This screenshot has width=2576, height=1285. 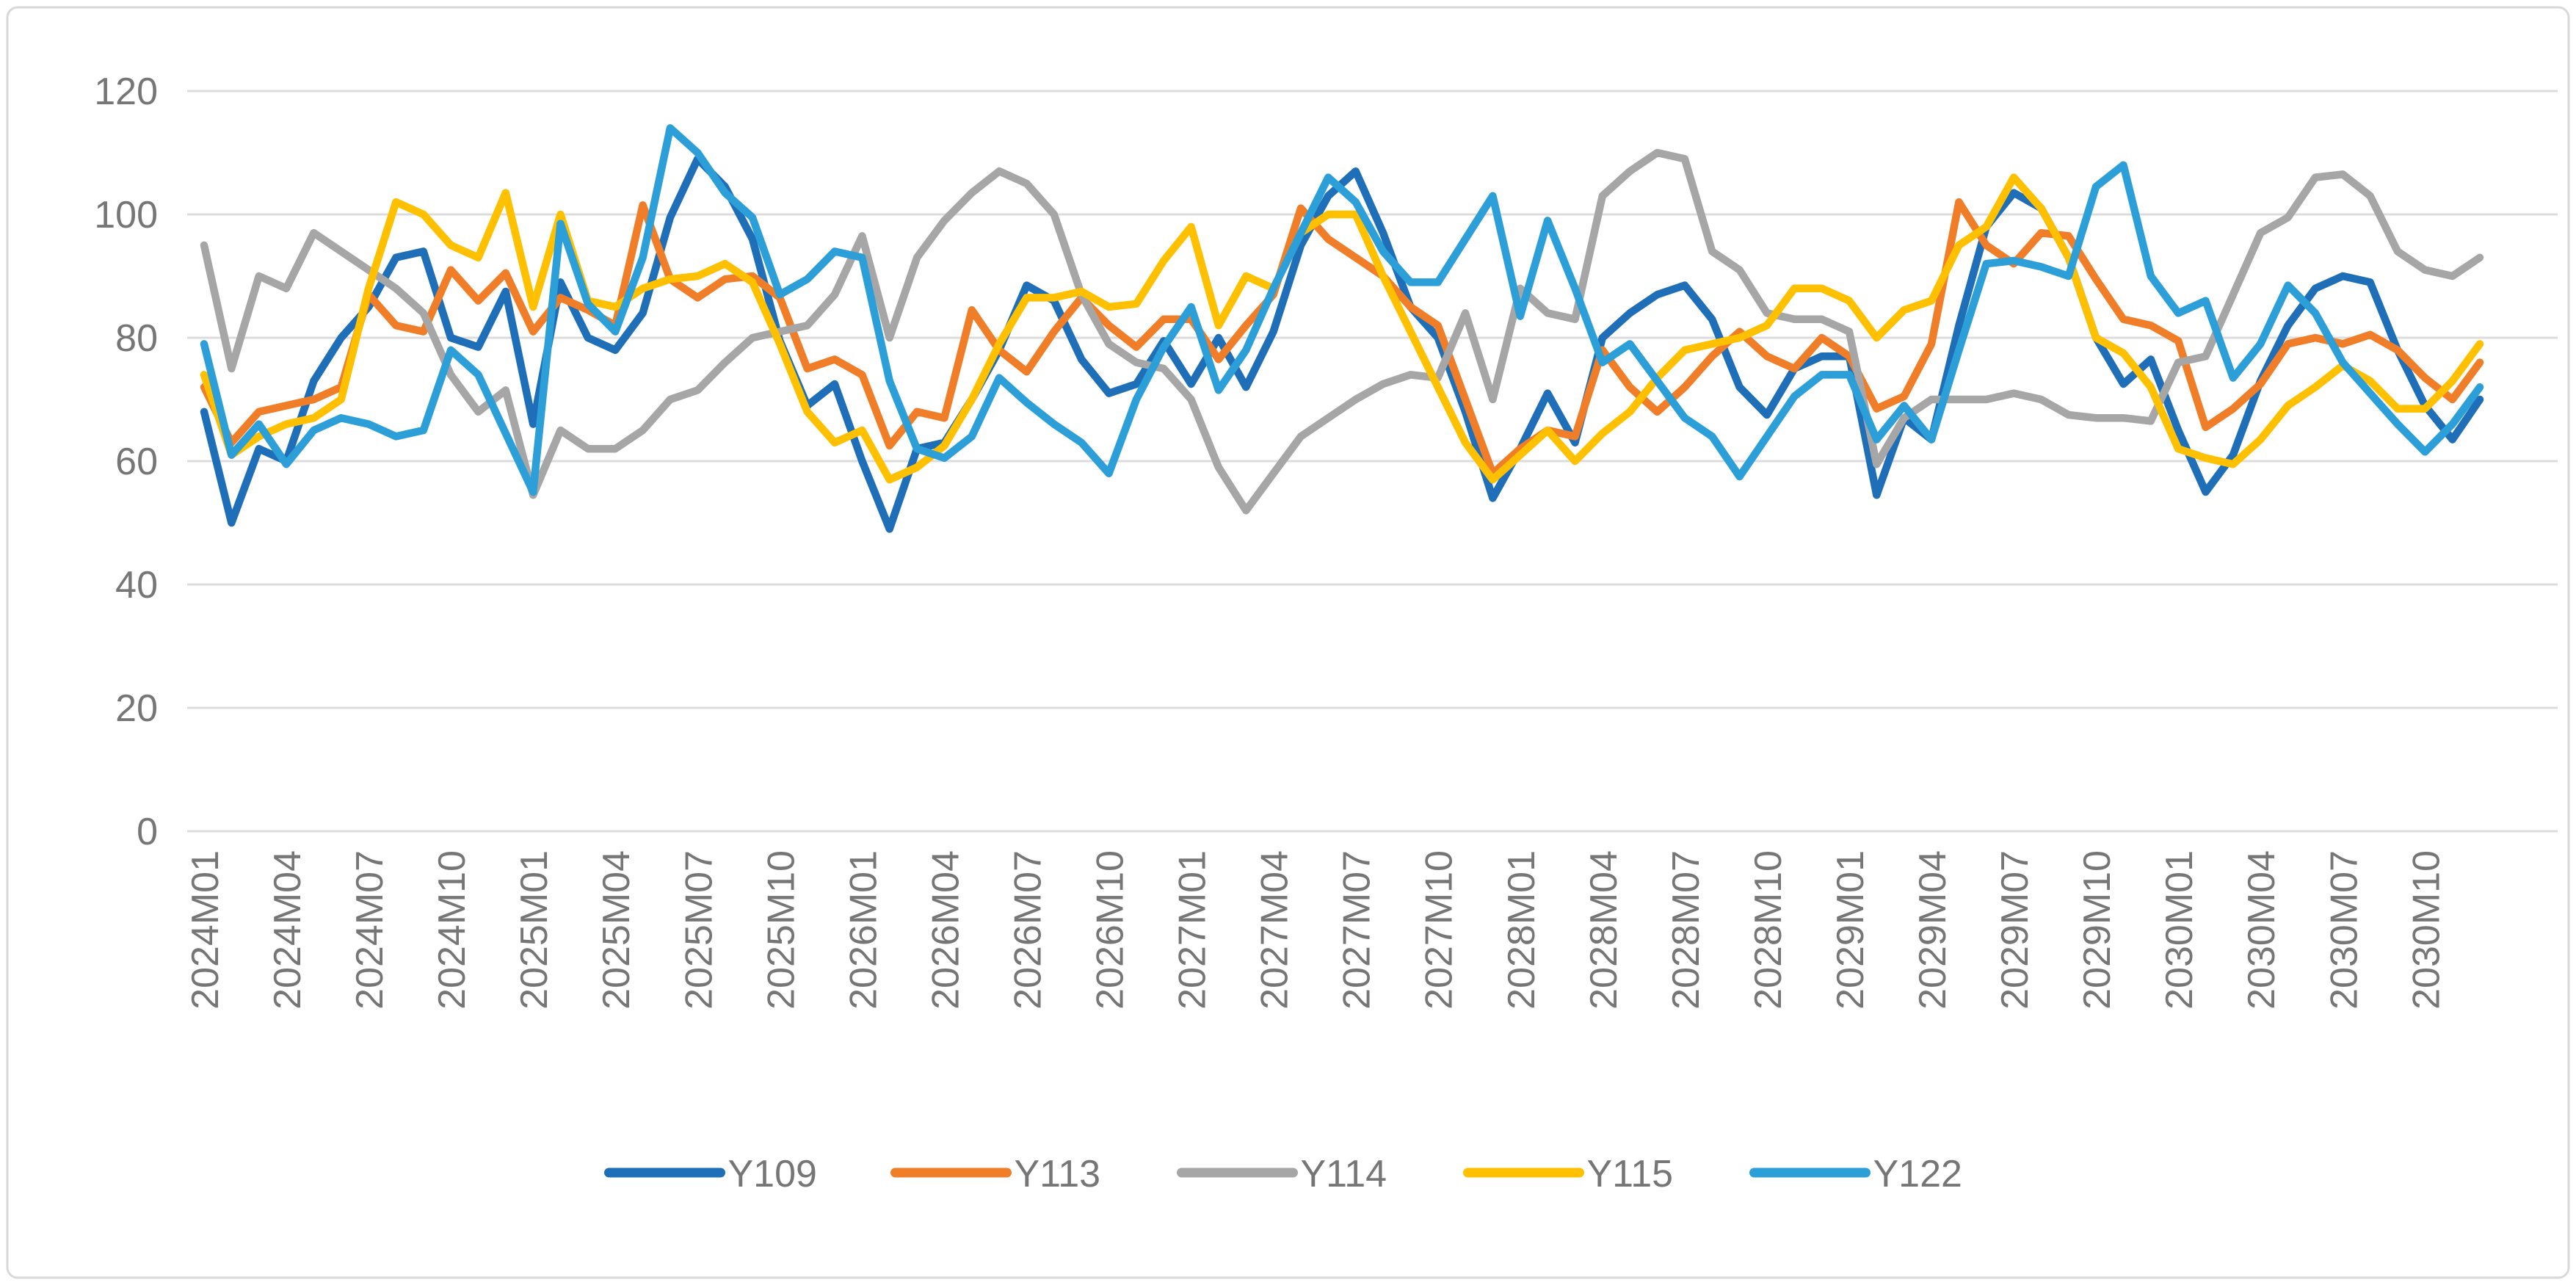 I want to click on legend-item-y113: Y113, so click(x=996, y=1174).